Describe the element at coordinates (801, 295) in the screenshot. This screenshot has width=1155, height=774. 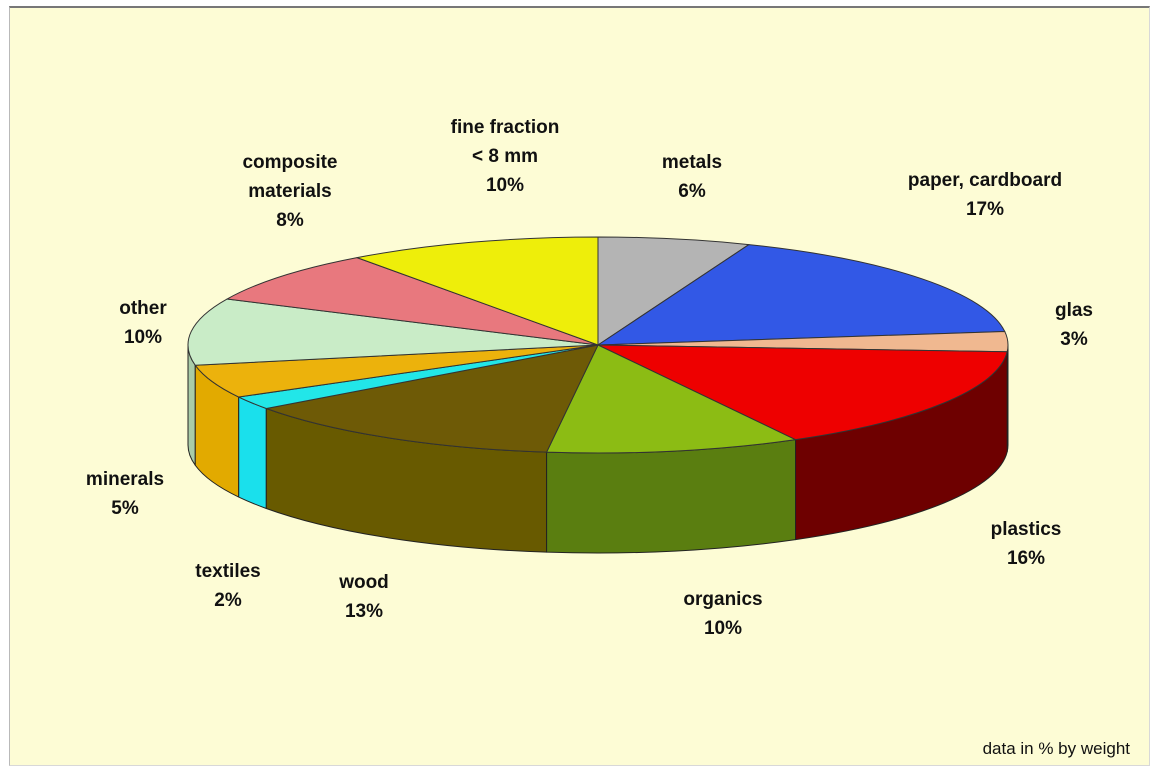
I see `slice-paper-cardboard` at that location.